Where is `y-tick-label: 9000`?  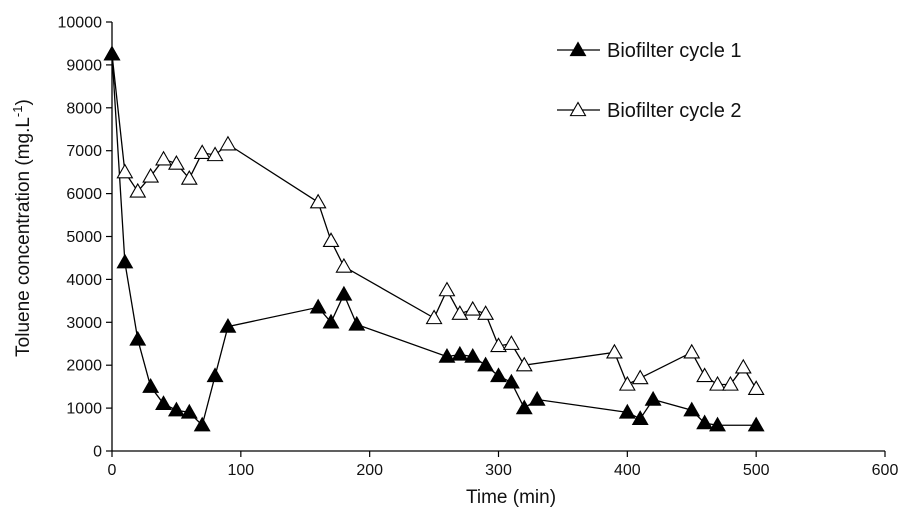 y-tick-label: 9000 is located at coordinates (84, 65).